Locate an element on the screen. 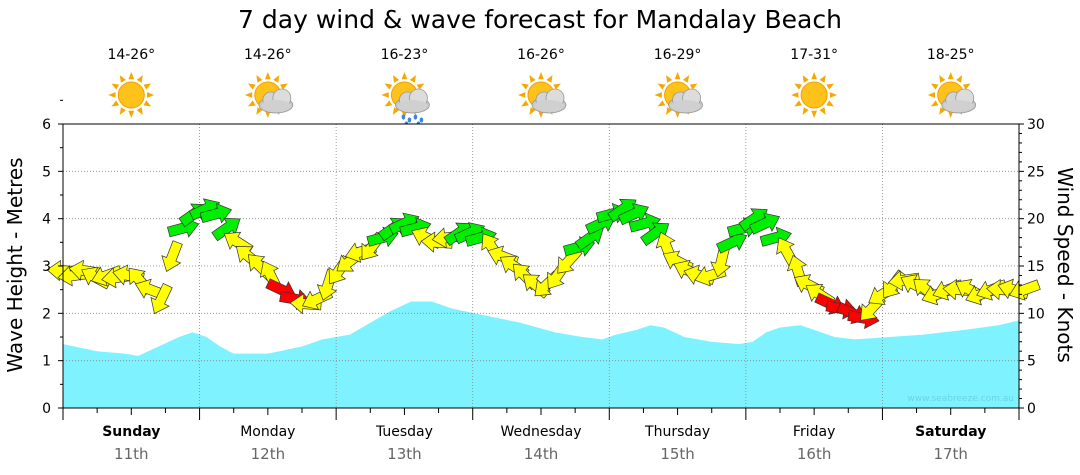  watermark: www.seabreeze.com.au is located at coordinates (960, 399).